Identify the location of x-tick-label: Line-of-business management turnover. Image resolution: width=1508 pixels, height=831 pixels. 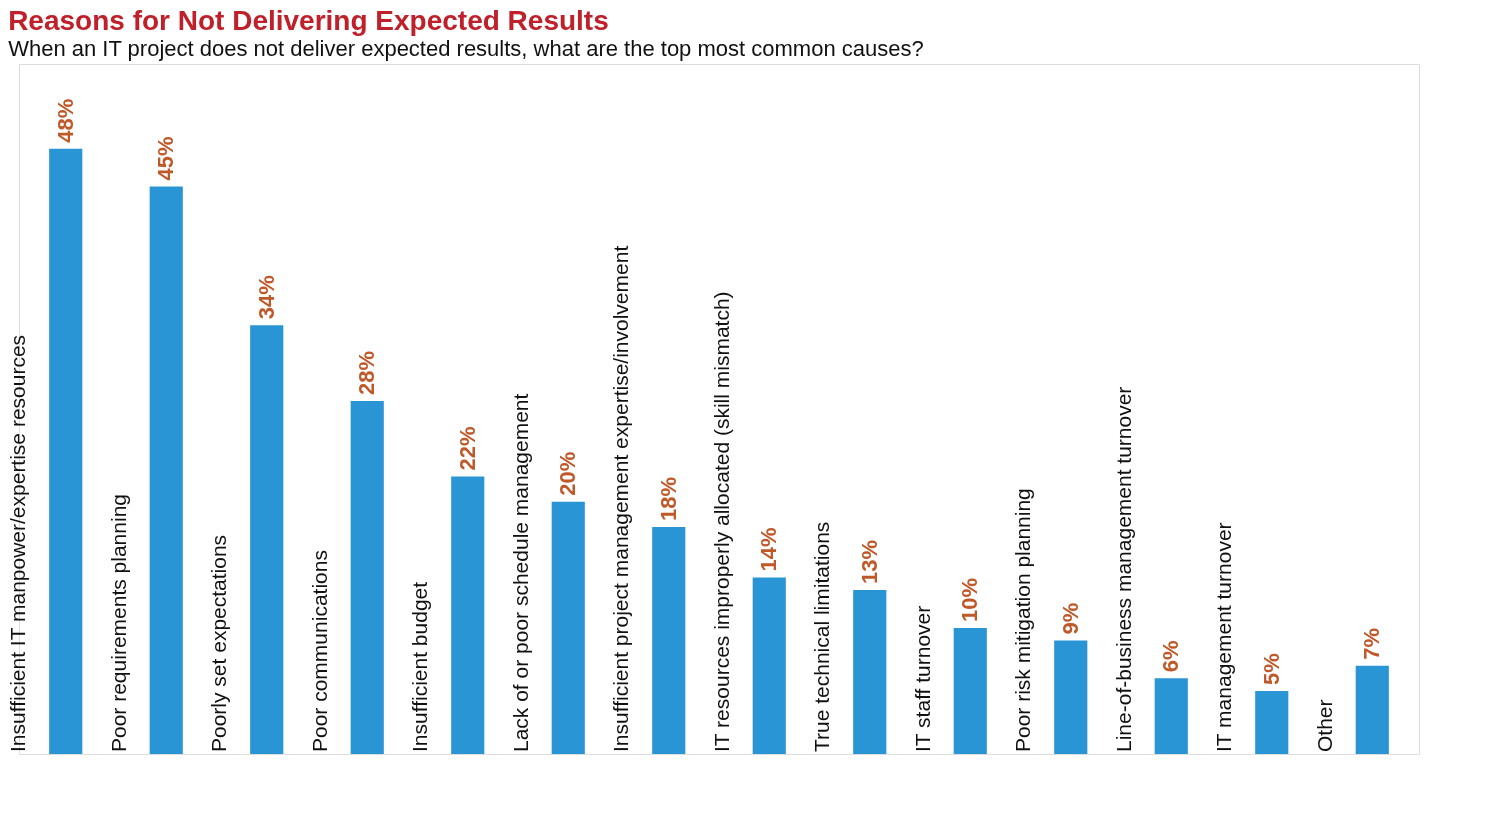
(1123, 569).